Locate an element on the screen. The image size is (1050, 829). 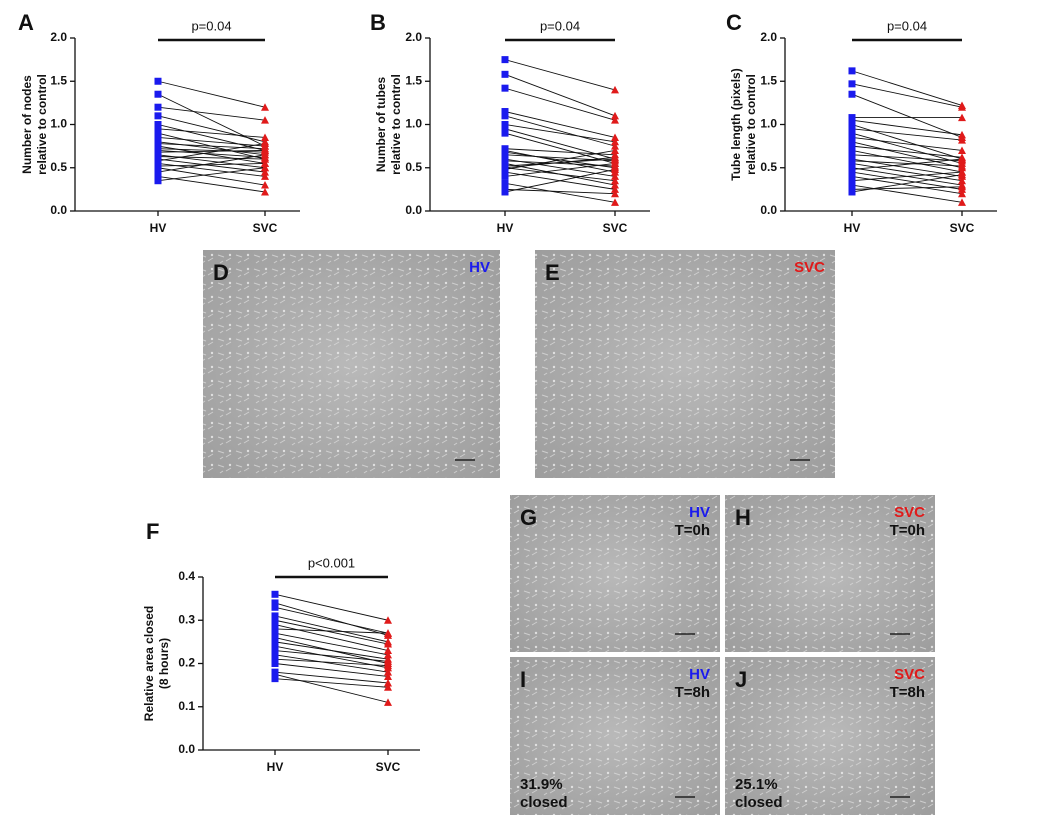
y-tick-label: 0.5 is located at coordinates (768, 167).